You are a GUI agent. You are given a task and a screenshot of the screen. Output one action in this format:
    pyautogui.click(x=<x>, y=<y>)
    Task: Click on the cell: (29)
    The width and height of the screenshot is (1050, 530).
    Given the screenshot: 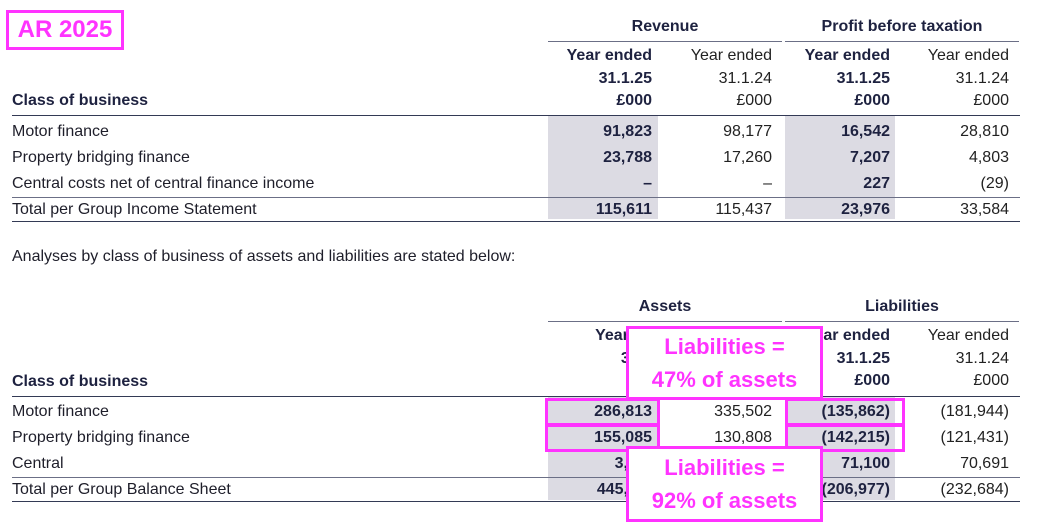 What is the action you would take?
    pyautogui.click(x=994, y=183)
    